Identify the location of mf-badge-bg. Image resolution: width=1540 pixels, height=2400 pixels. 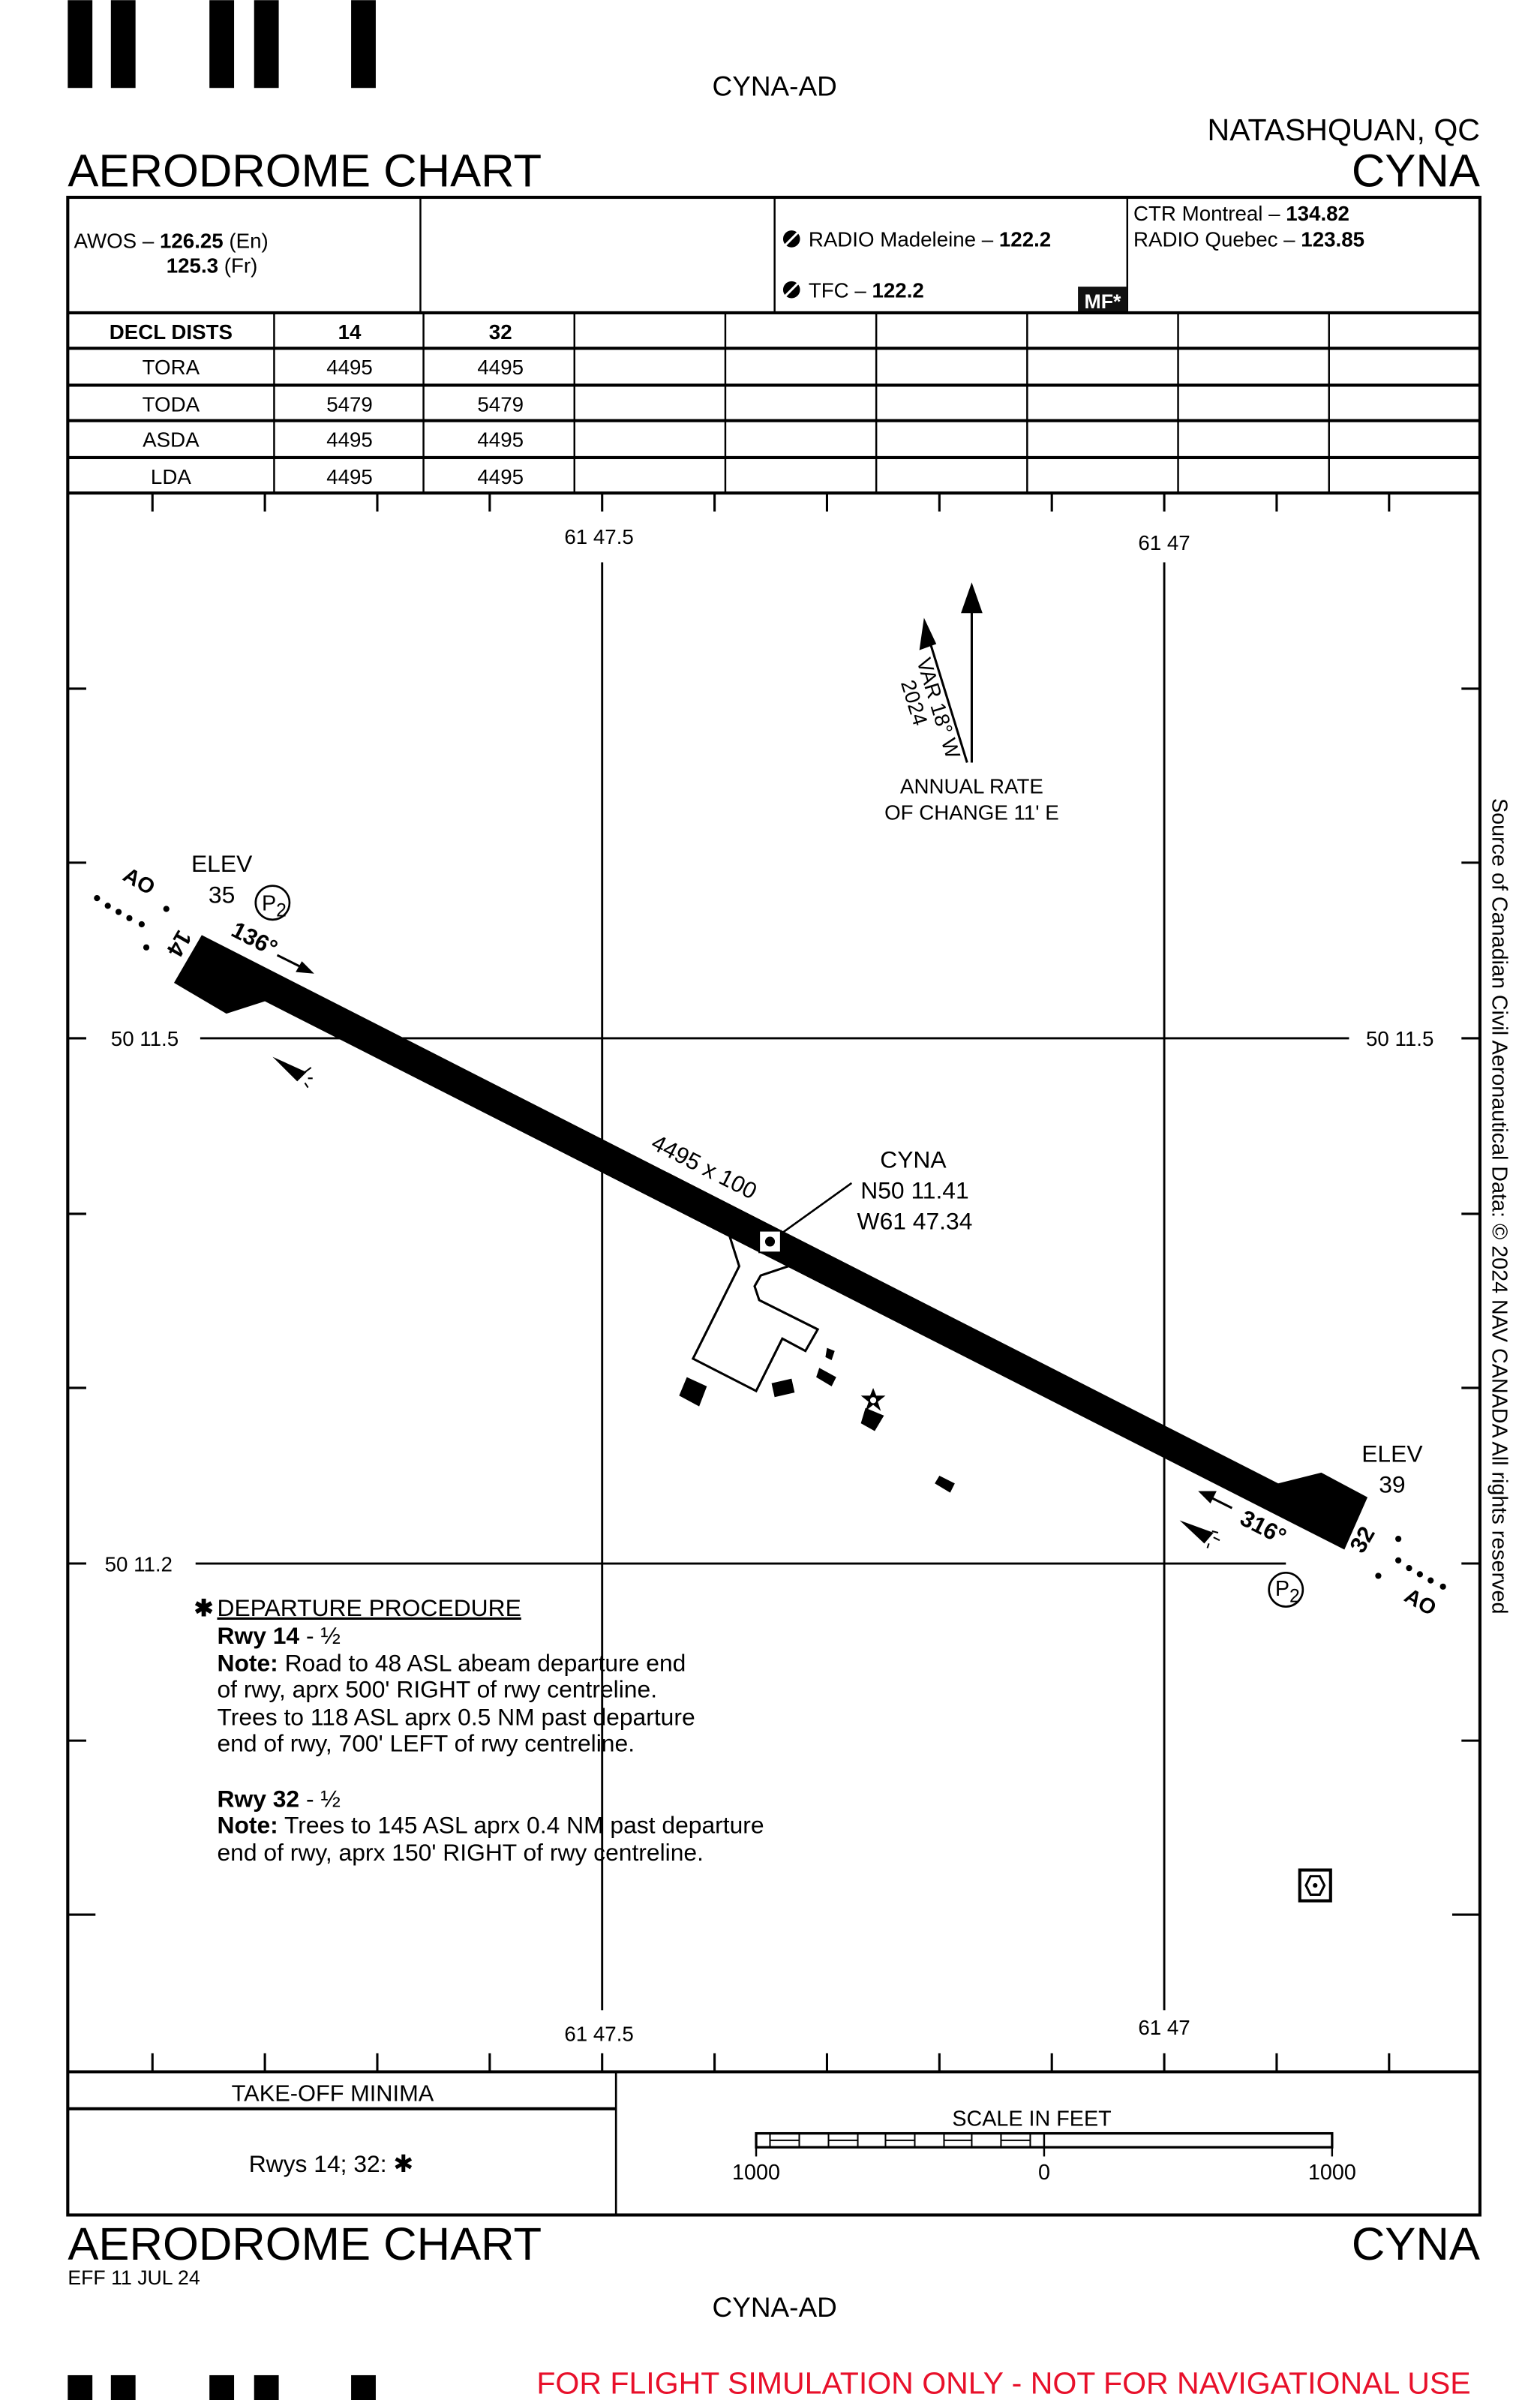
(1102, 300).